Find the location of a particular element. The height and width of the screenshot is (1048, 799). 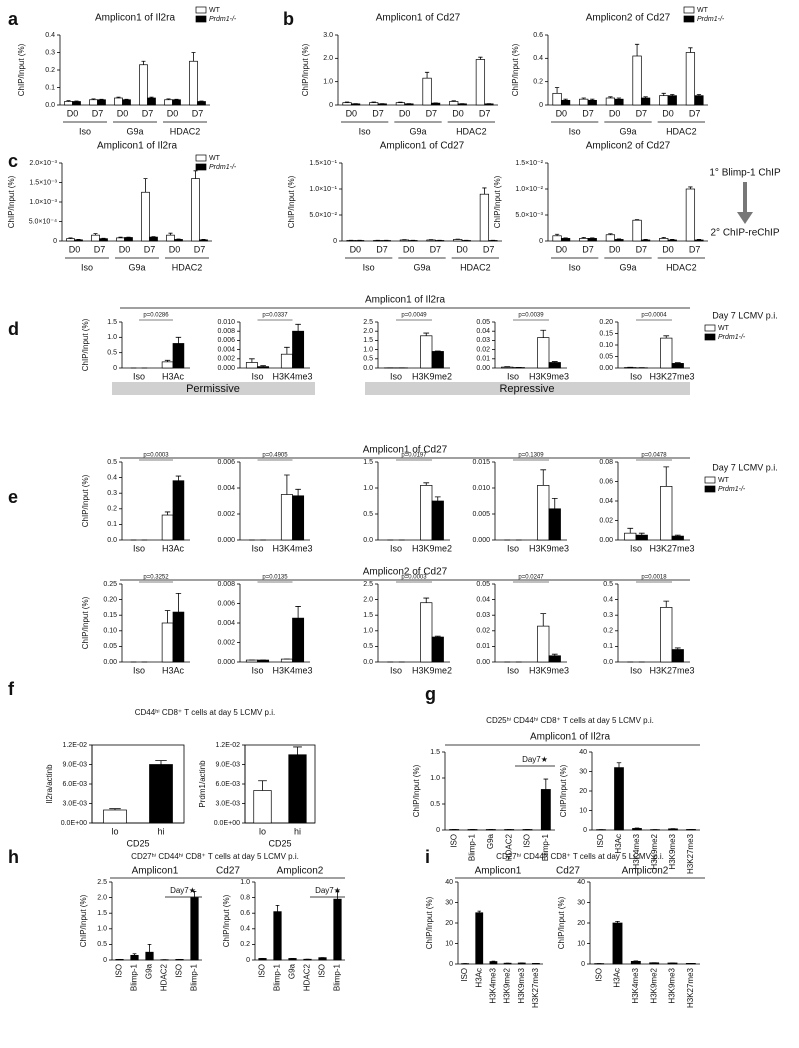

x-axis-label: CD25 is located at coordinates (137, 843).